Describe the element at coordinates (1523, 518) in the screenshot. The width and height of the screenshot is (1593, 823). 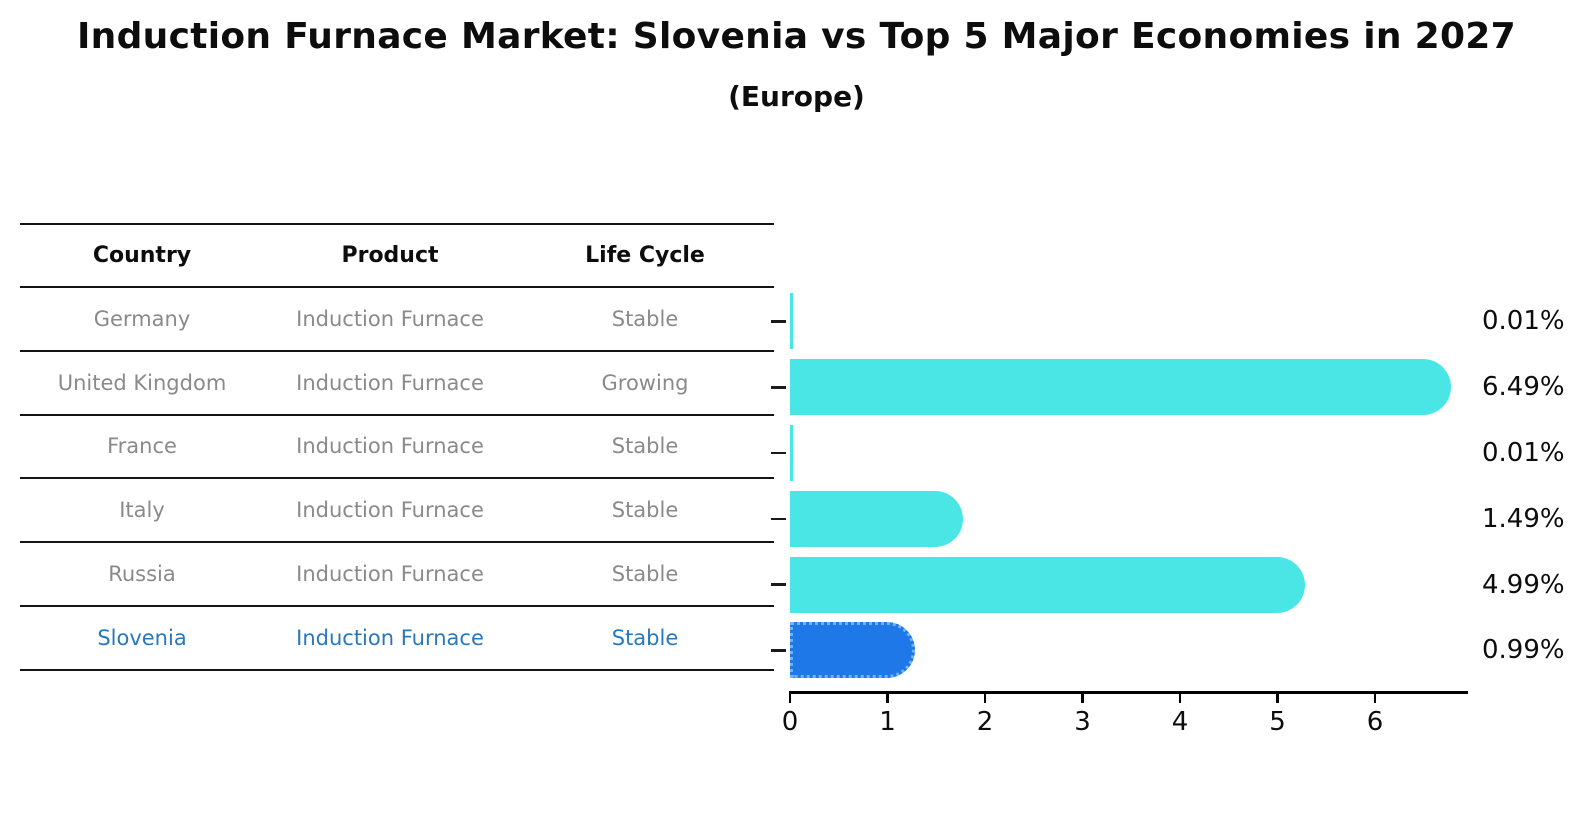
I see `bar-value-label: 1.49%` at that location.